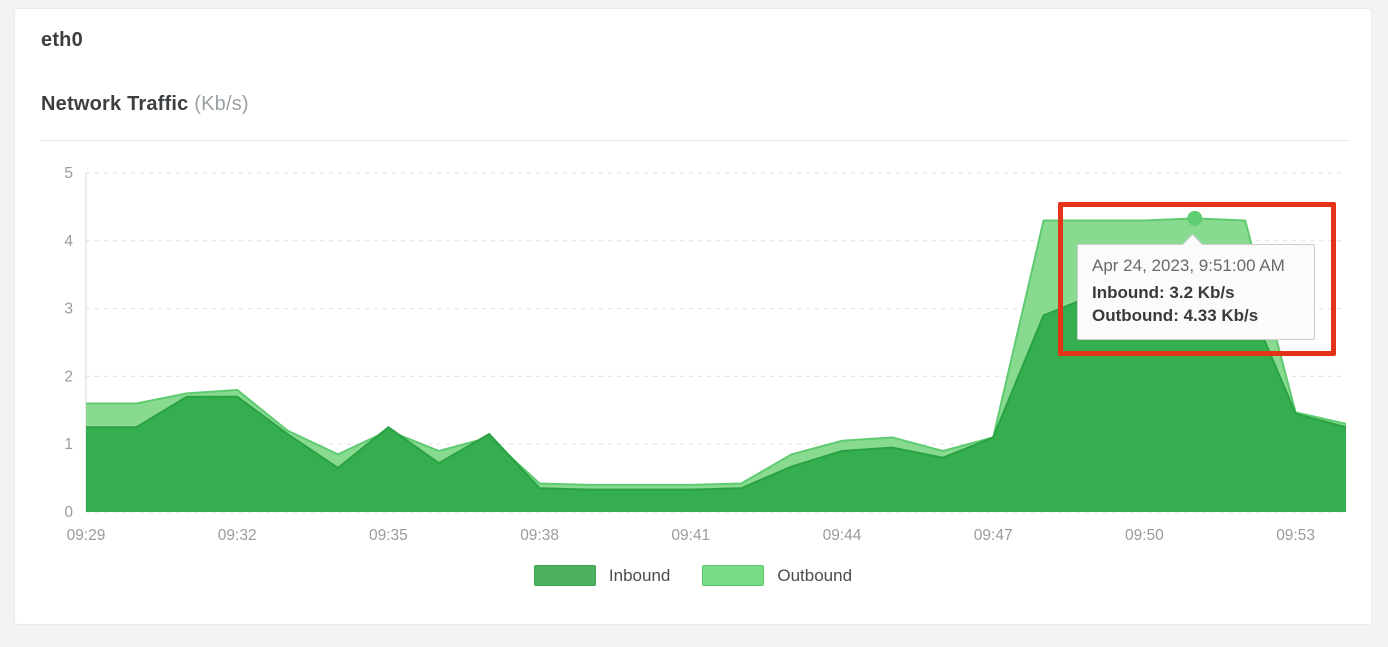 This screenshot has width=1388, height=647. I want to click on y-tick-label: 0, so click(68, 512).